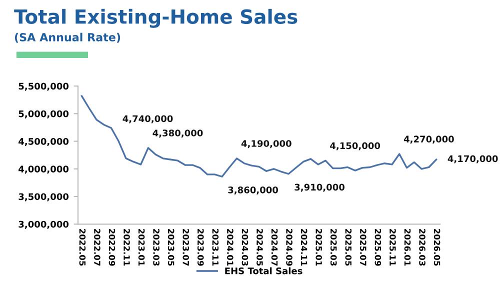  Describe the element at coordinates (147, 119) in the screenshot. I see `data-label: 4,740,000` at that location.